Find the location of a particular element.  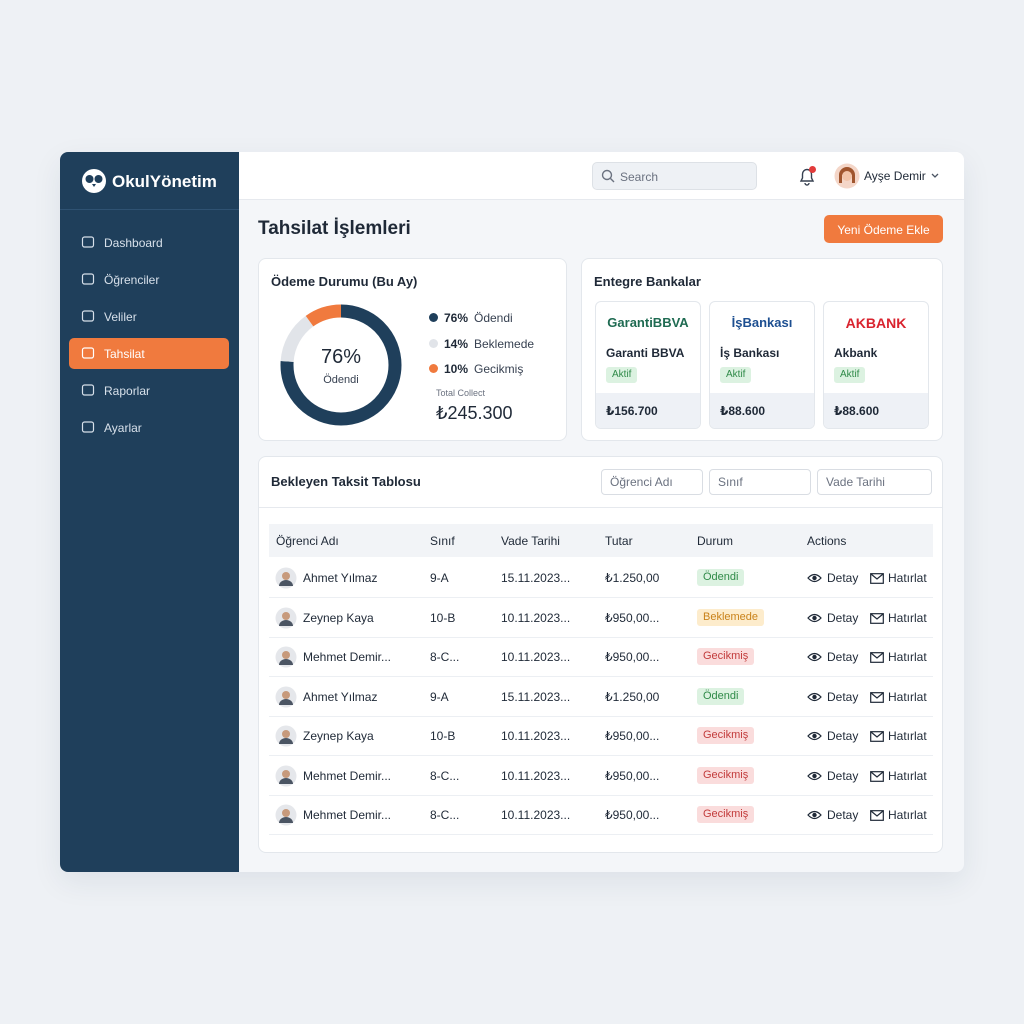

nav-item: Öğrenciler is located at coordinates (149, 279).